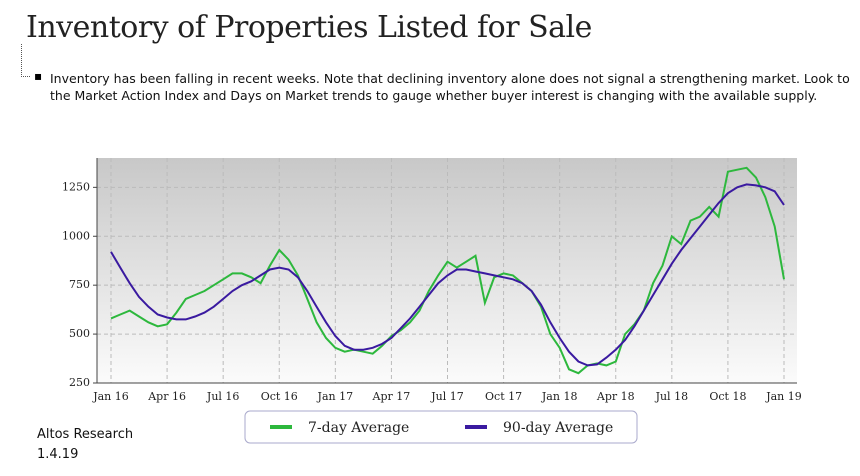  I want to click on page-title: Inventory of Properties Listed for Sale, so click(309, 27).